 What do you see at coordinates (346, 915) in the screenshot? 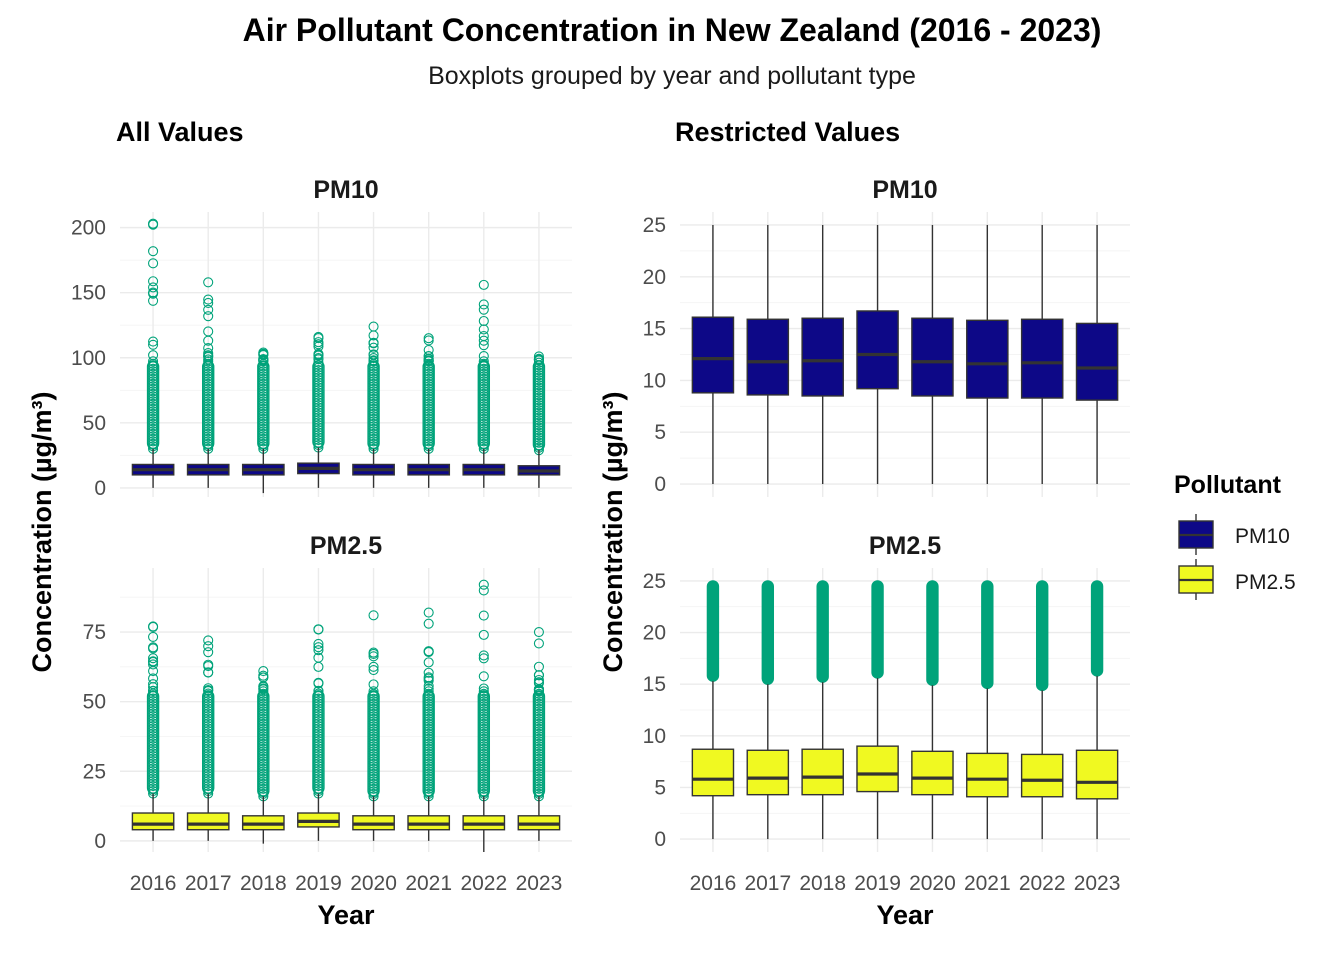
I see `x-axis-title: Year` at bounding box center [346, 915].